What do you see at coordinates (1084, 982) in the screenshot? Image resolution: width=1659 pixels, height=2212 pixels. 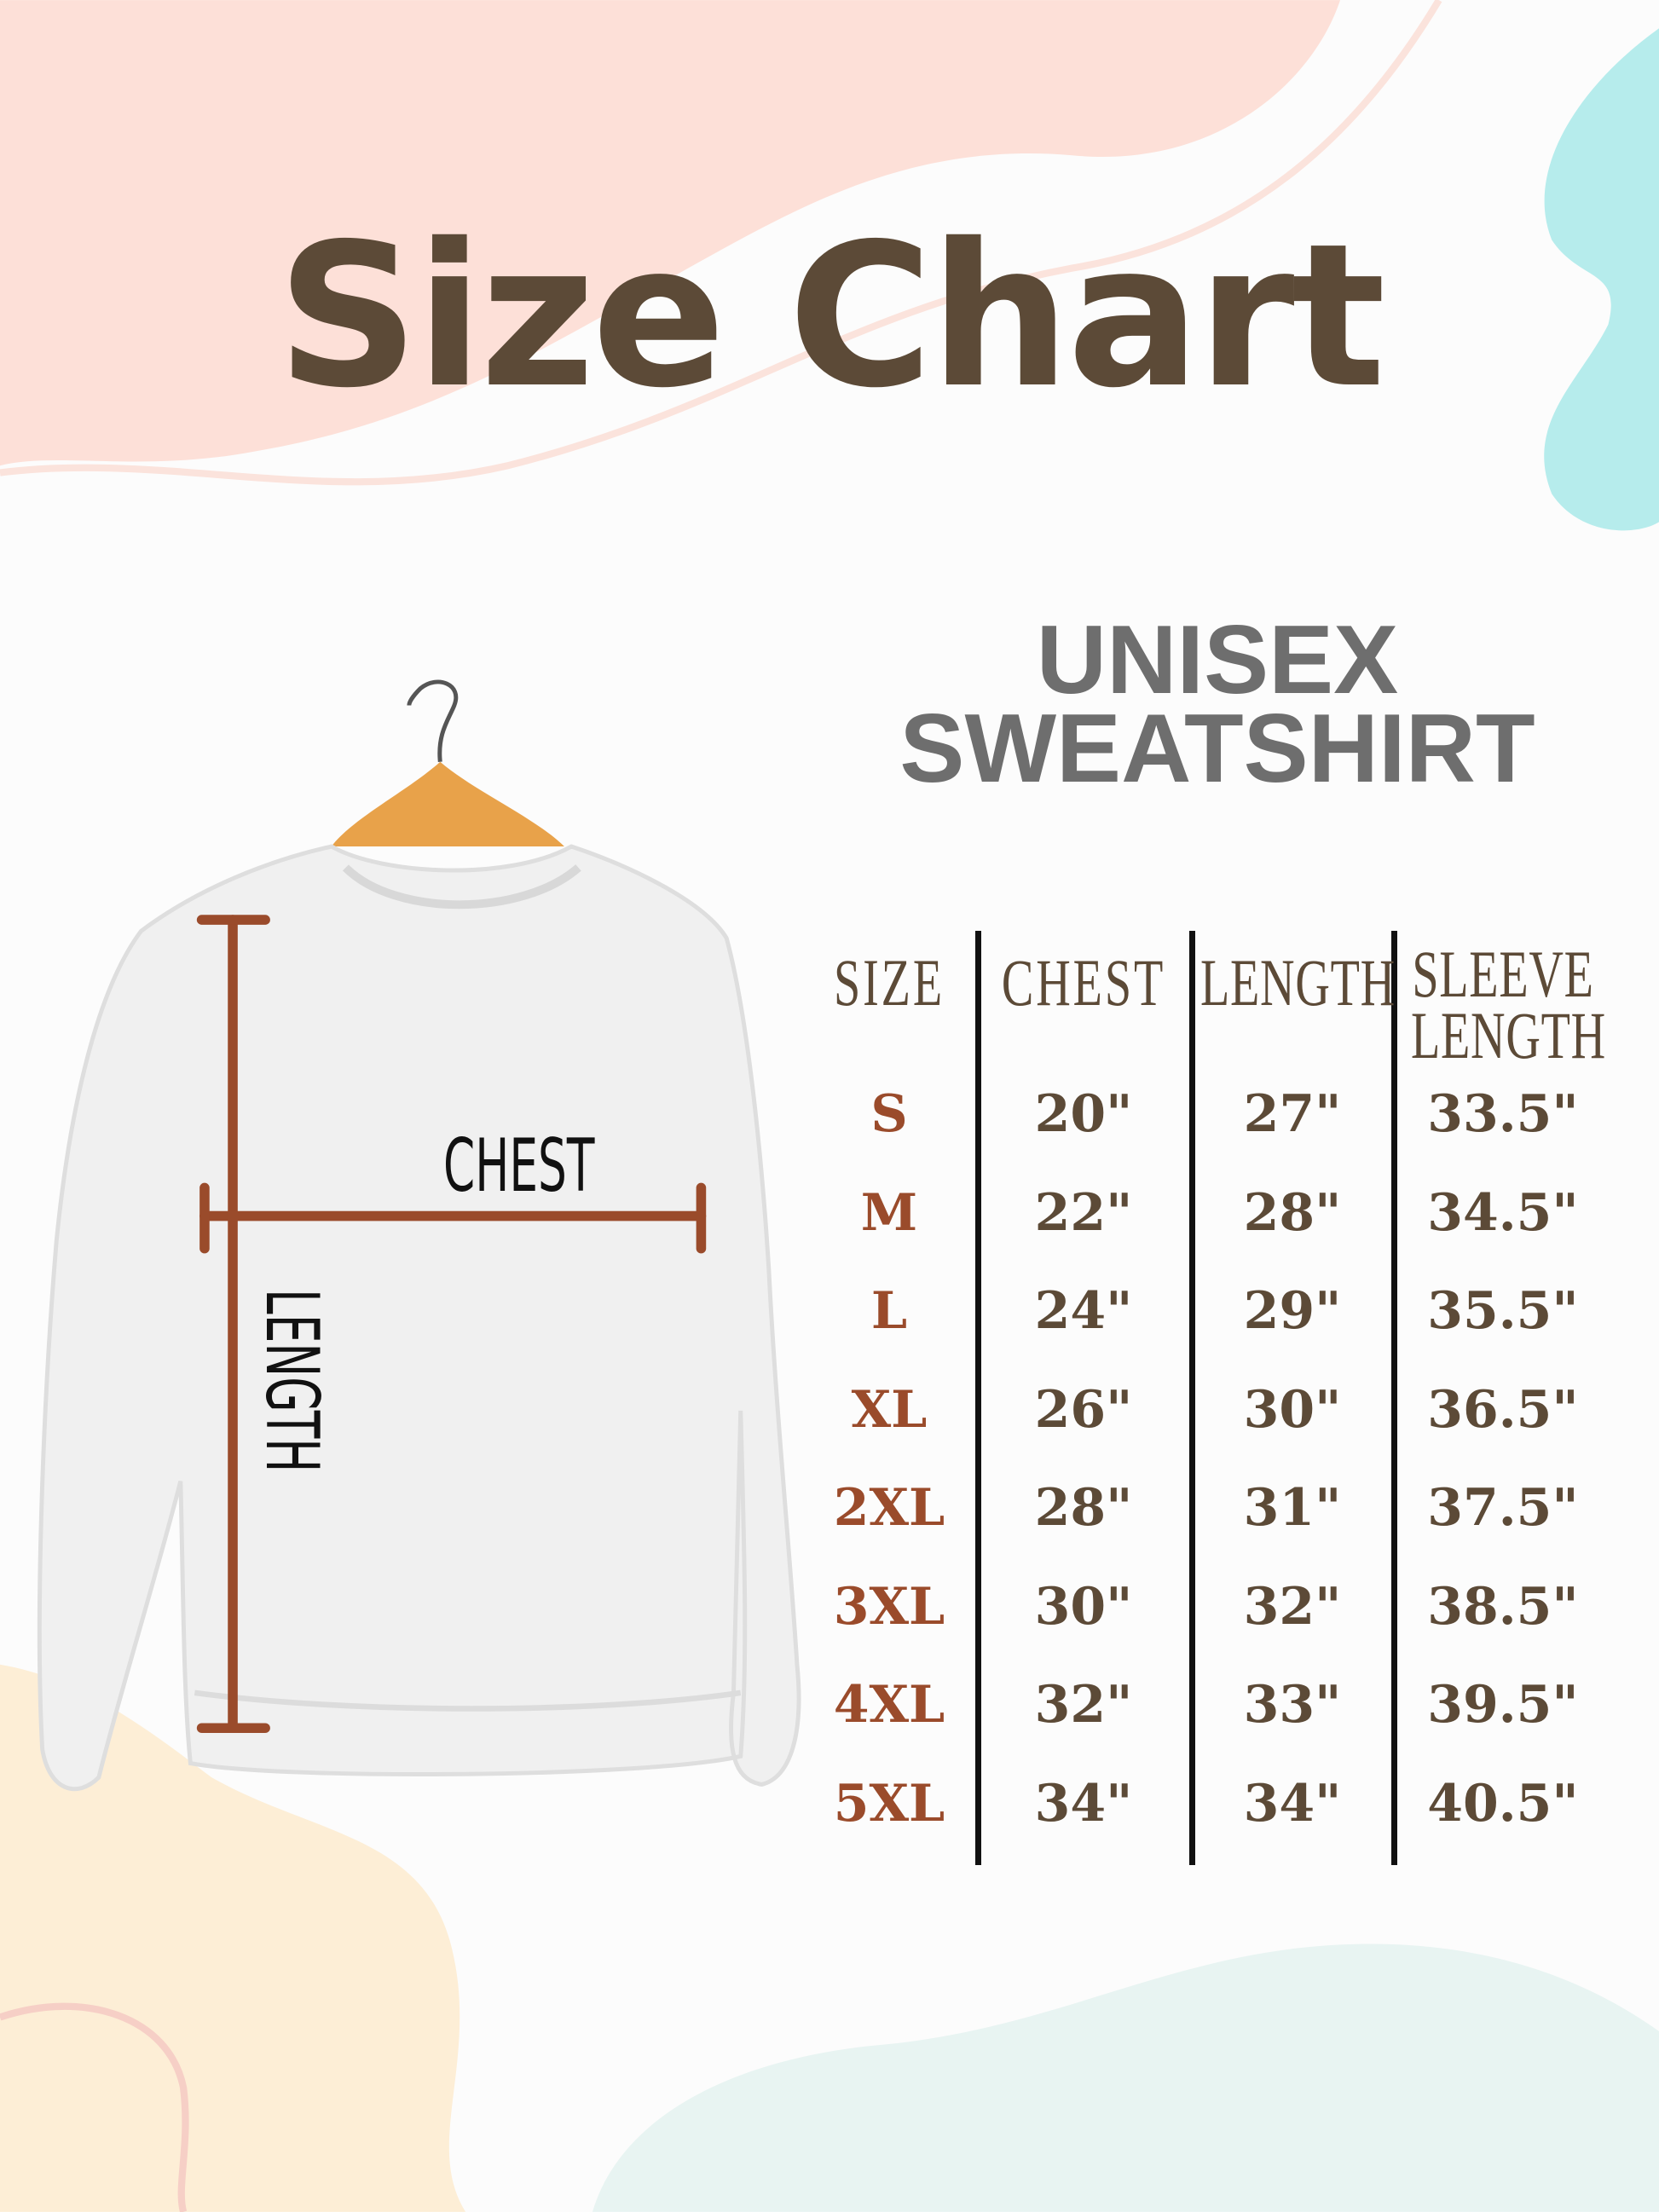 I see `header-chest: CHEST` at bounding box center [1084, 982].